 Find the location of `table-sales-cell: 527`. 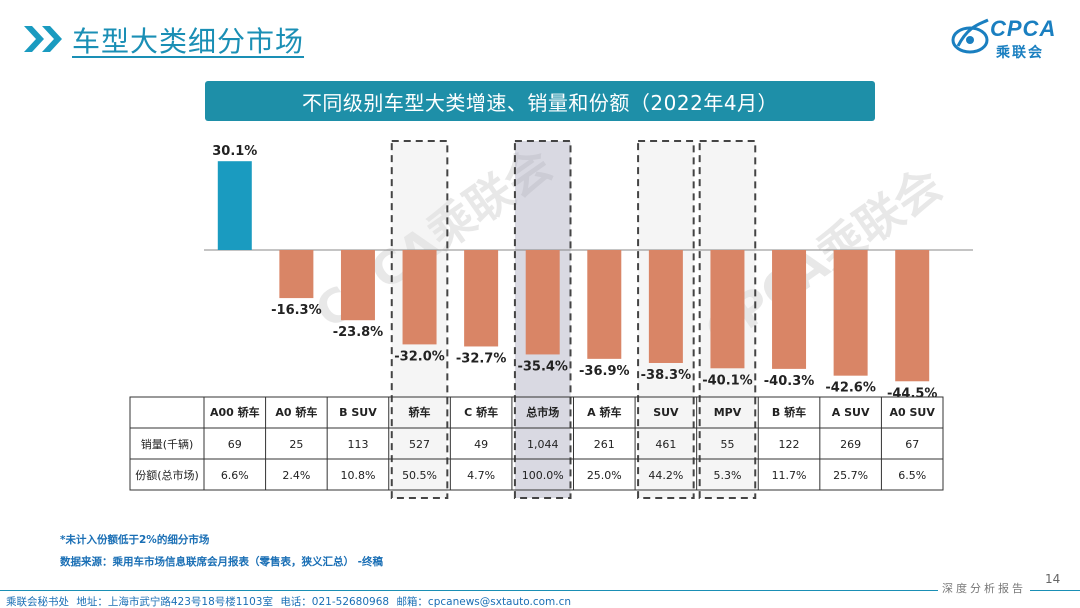

table-sales-cell: 527 is located at coordinates (419, 444).